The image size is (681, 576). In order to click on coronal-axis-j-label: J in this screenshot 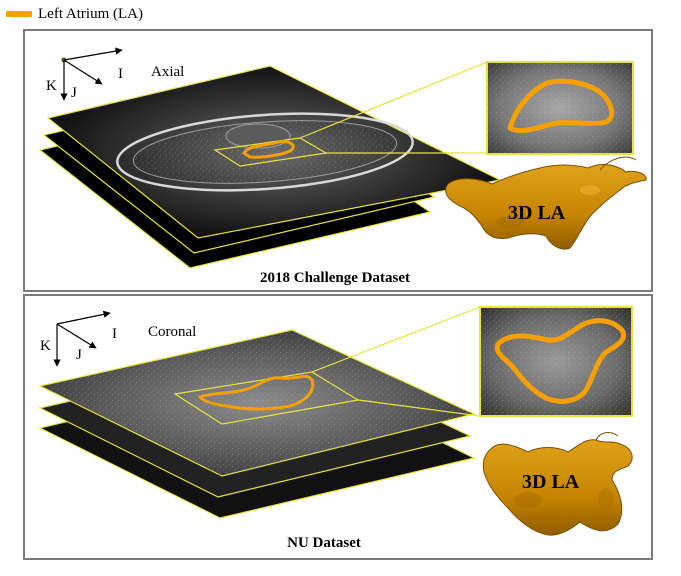, I will do `click(79, 355)`.